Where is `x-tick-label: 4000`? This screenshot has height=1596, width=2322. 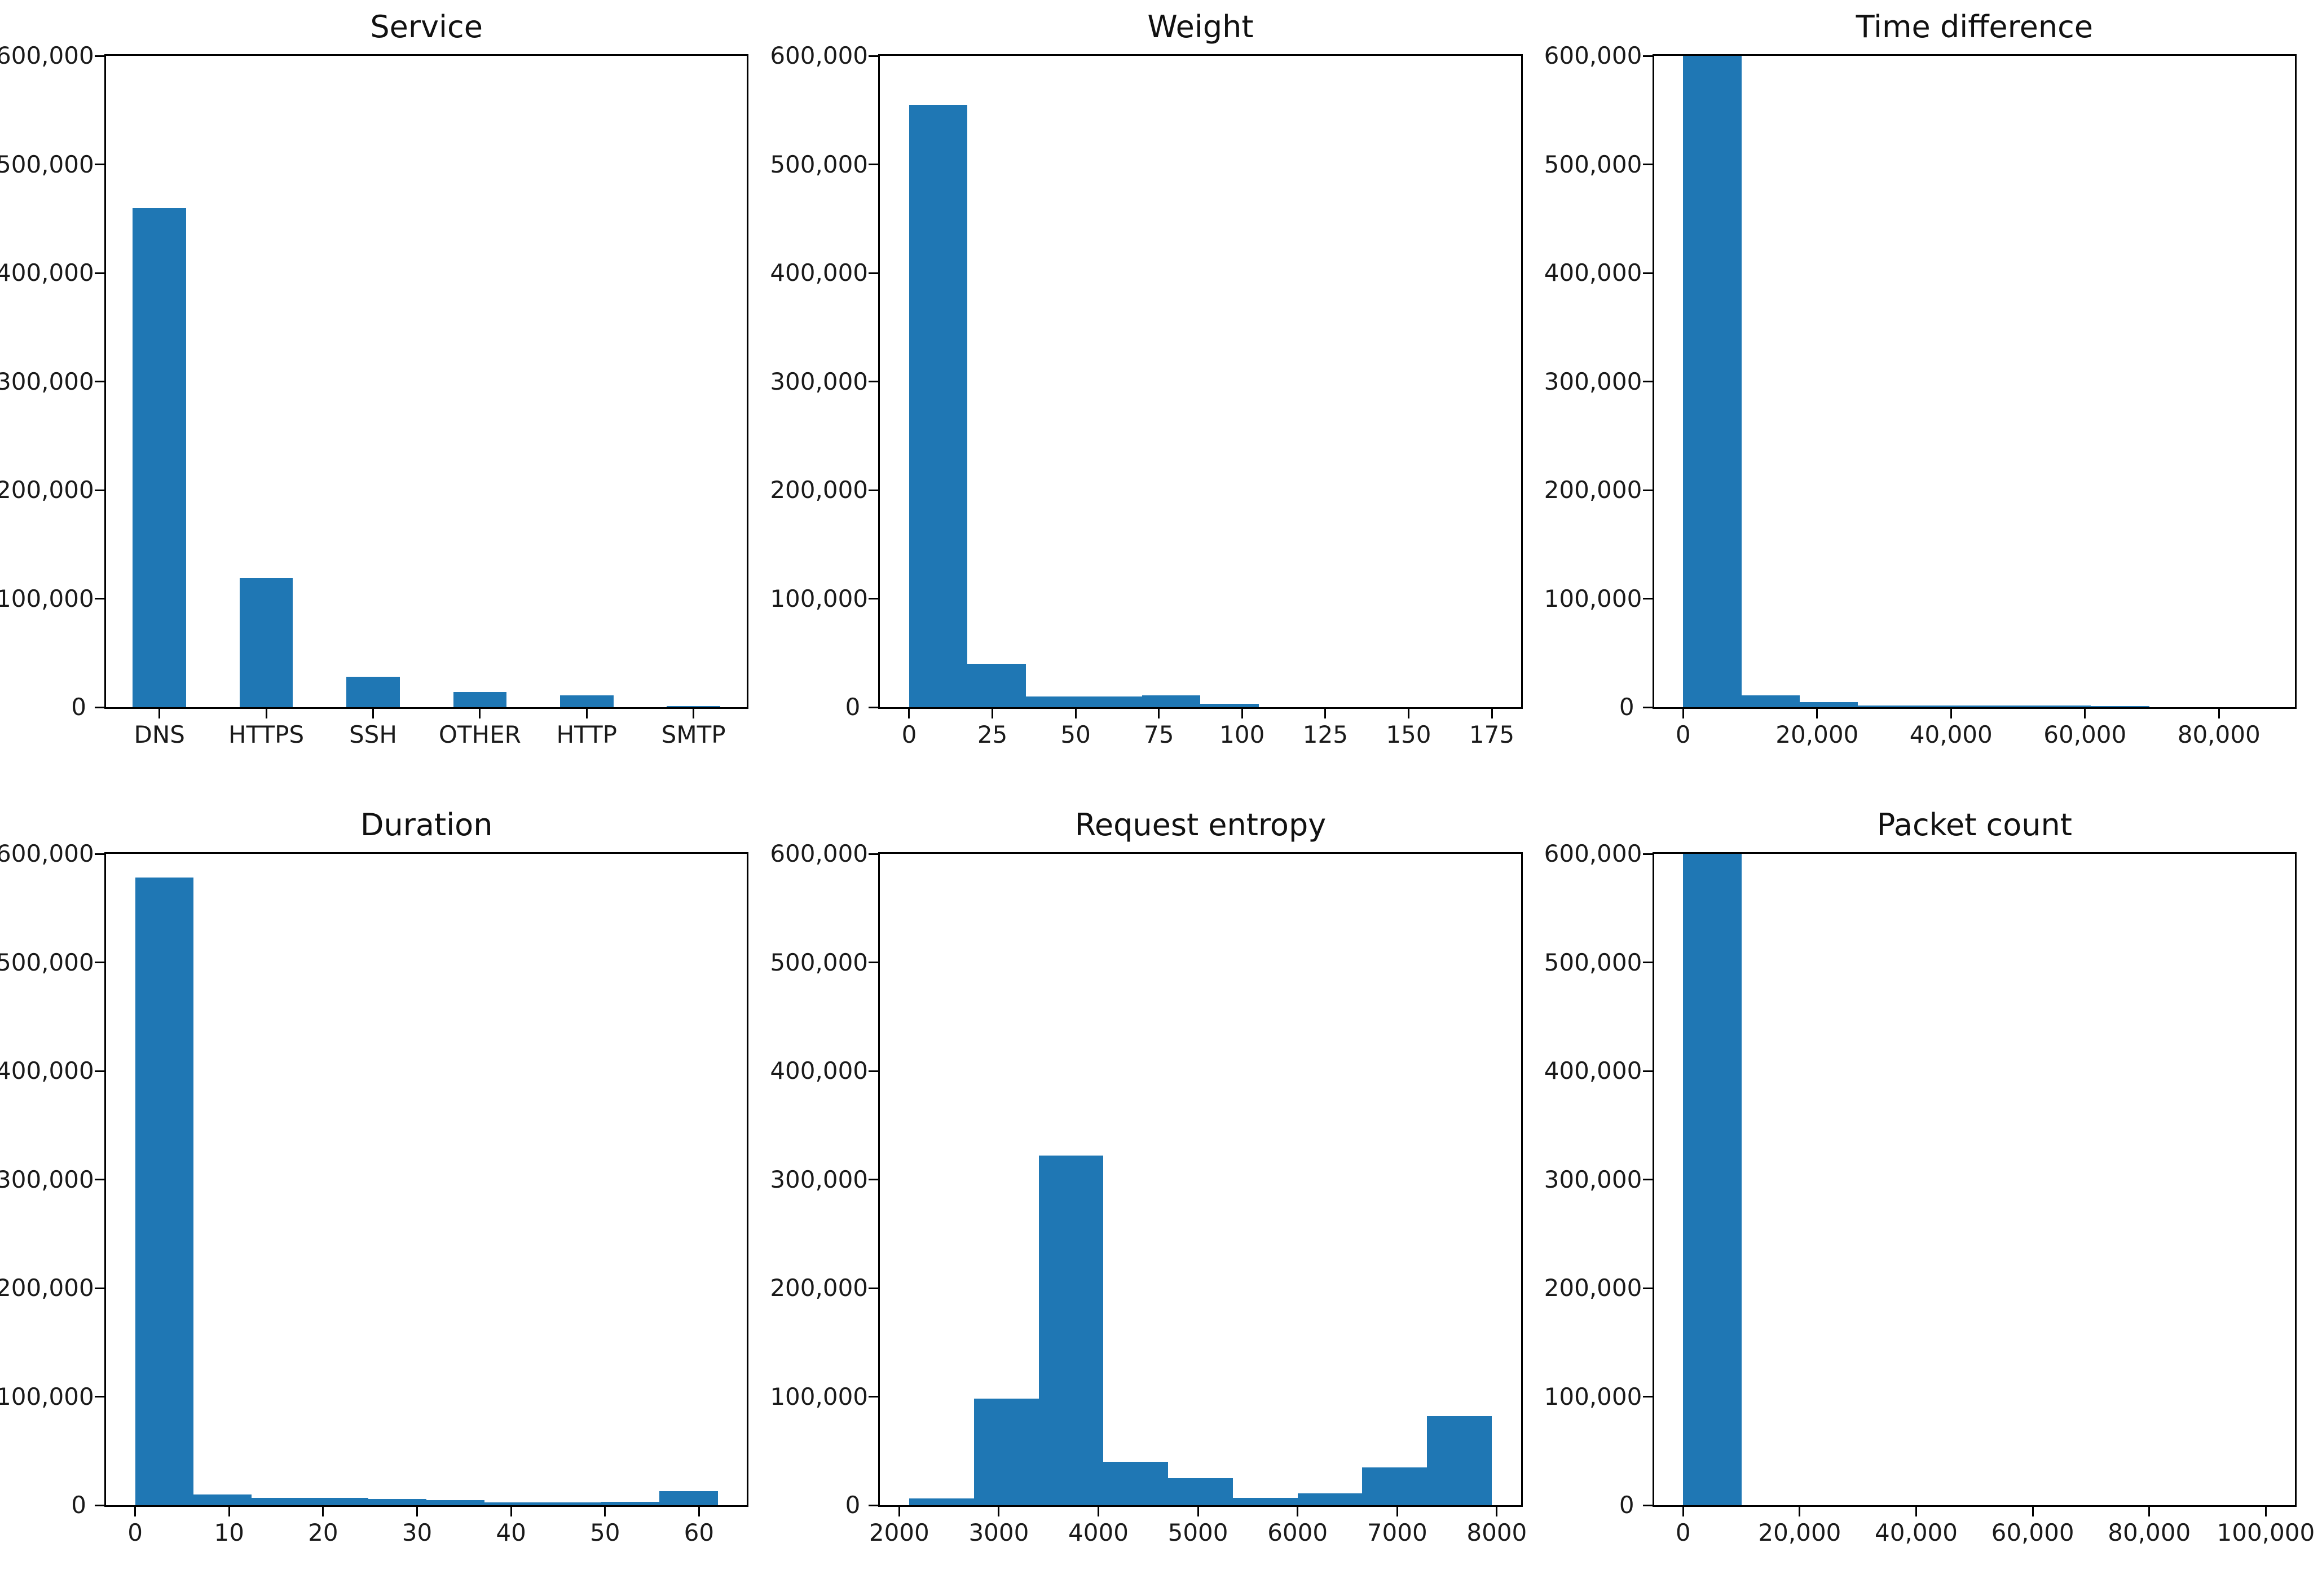 x-tick-label: 4000 is located at coordinates (1098, 1532).